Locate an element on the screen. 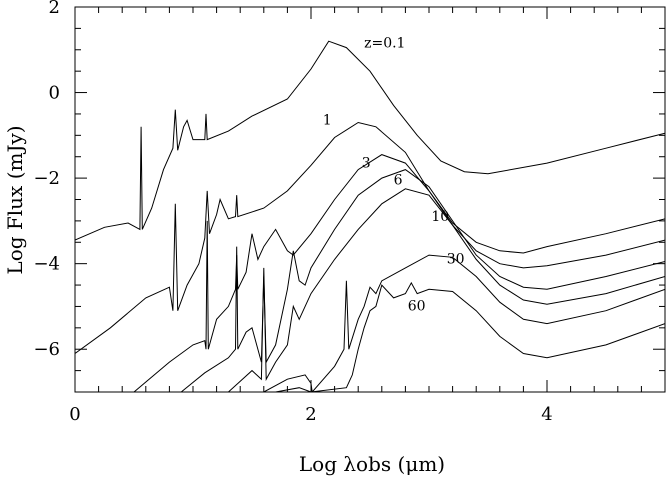  x-tick-label: 0 is located at coordinates (74, 414).